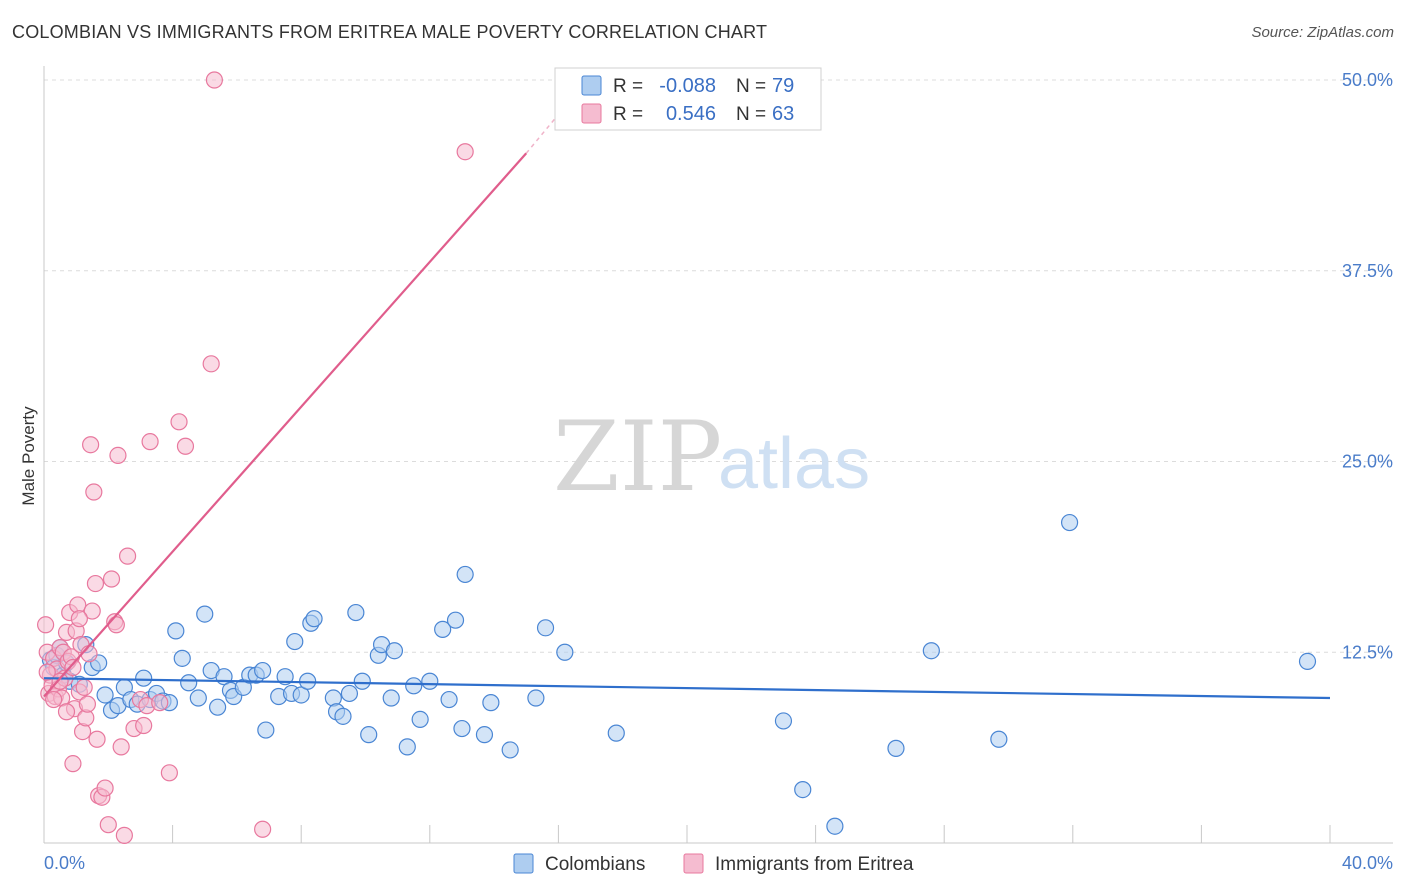  I want to click on correlation-legend: R = -0.088 N = 79 R = 0.546 N = 63, so click(688, 99).